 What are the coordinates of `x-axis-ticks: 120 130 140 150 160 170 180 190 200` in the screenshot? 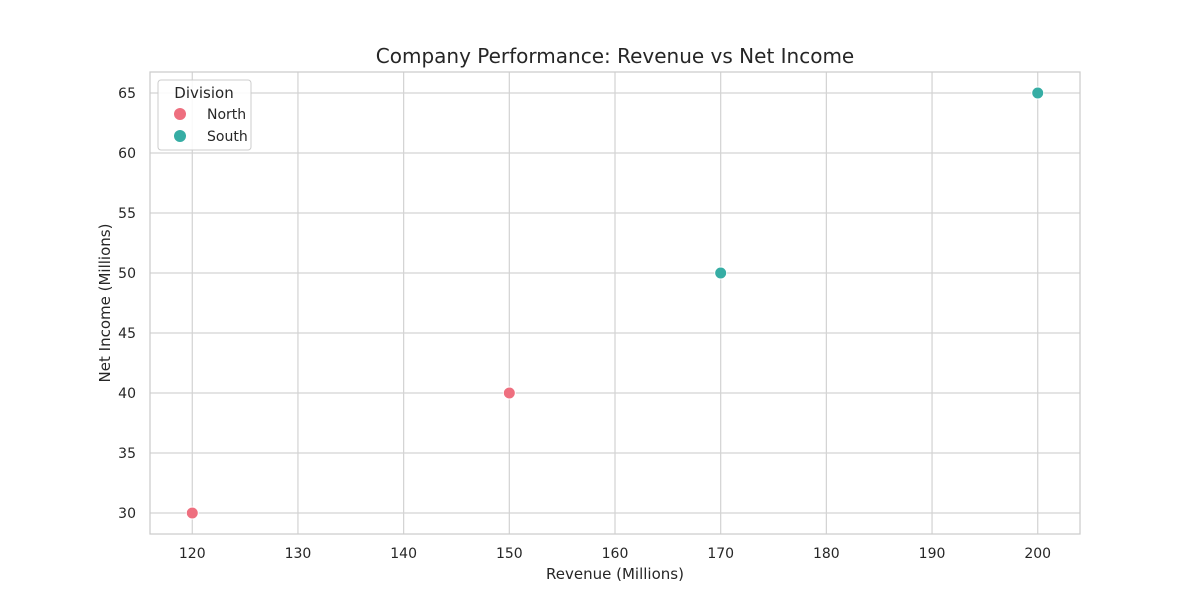 It's located at (615, 554).